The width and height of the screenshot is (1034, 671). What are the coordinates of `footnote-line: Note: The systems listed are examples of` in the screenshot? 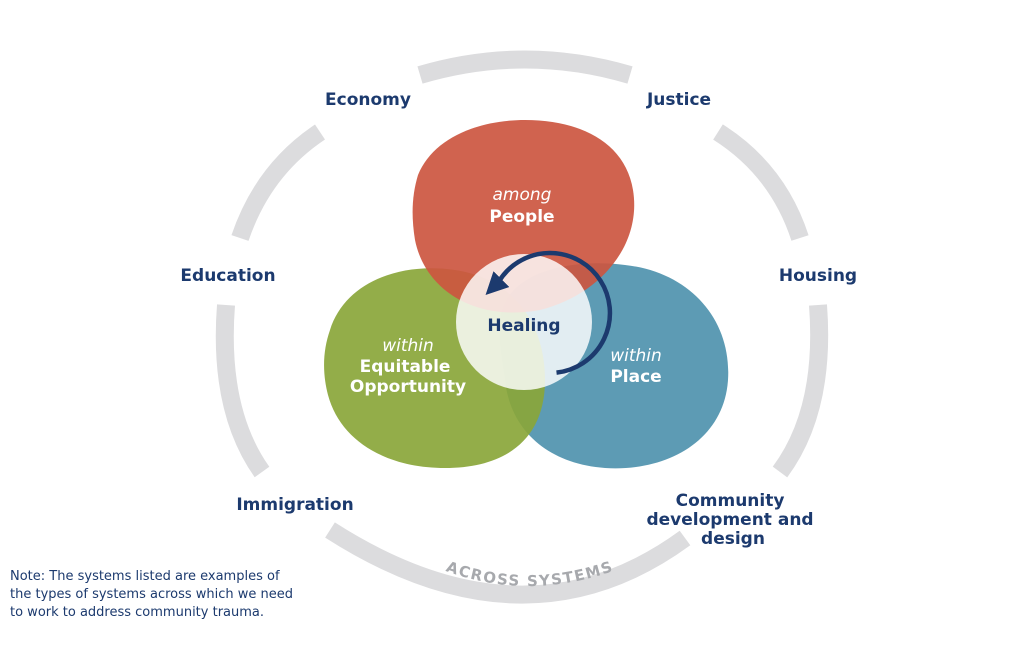 It's located at (145, 576).